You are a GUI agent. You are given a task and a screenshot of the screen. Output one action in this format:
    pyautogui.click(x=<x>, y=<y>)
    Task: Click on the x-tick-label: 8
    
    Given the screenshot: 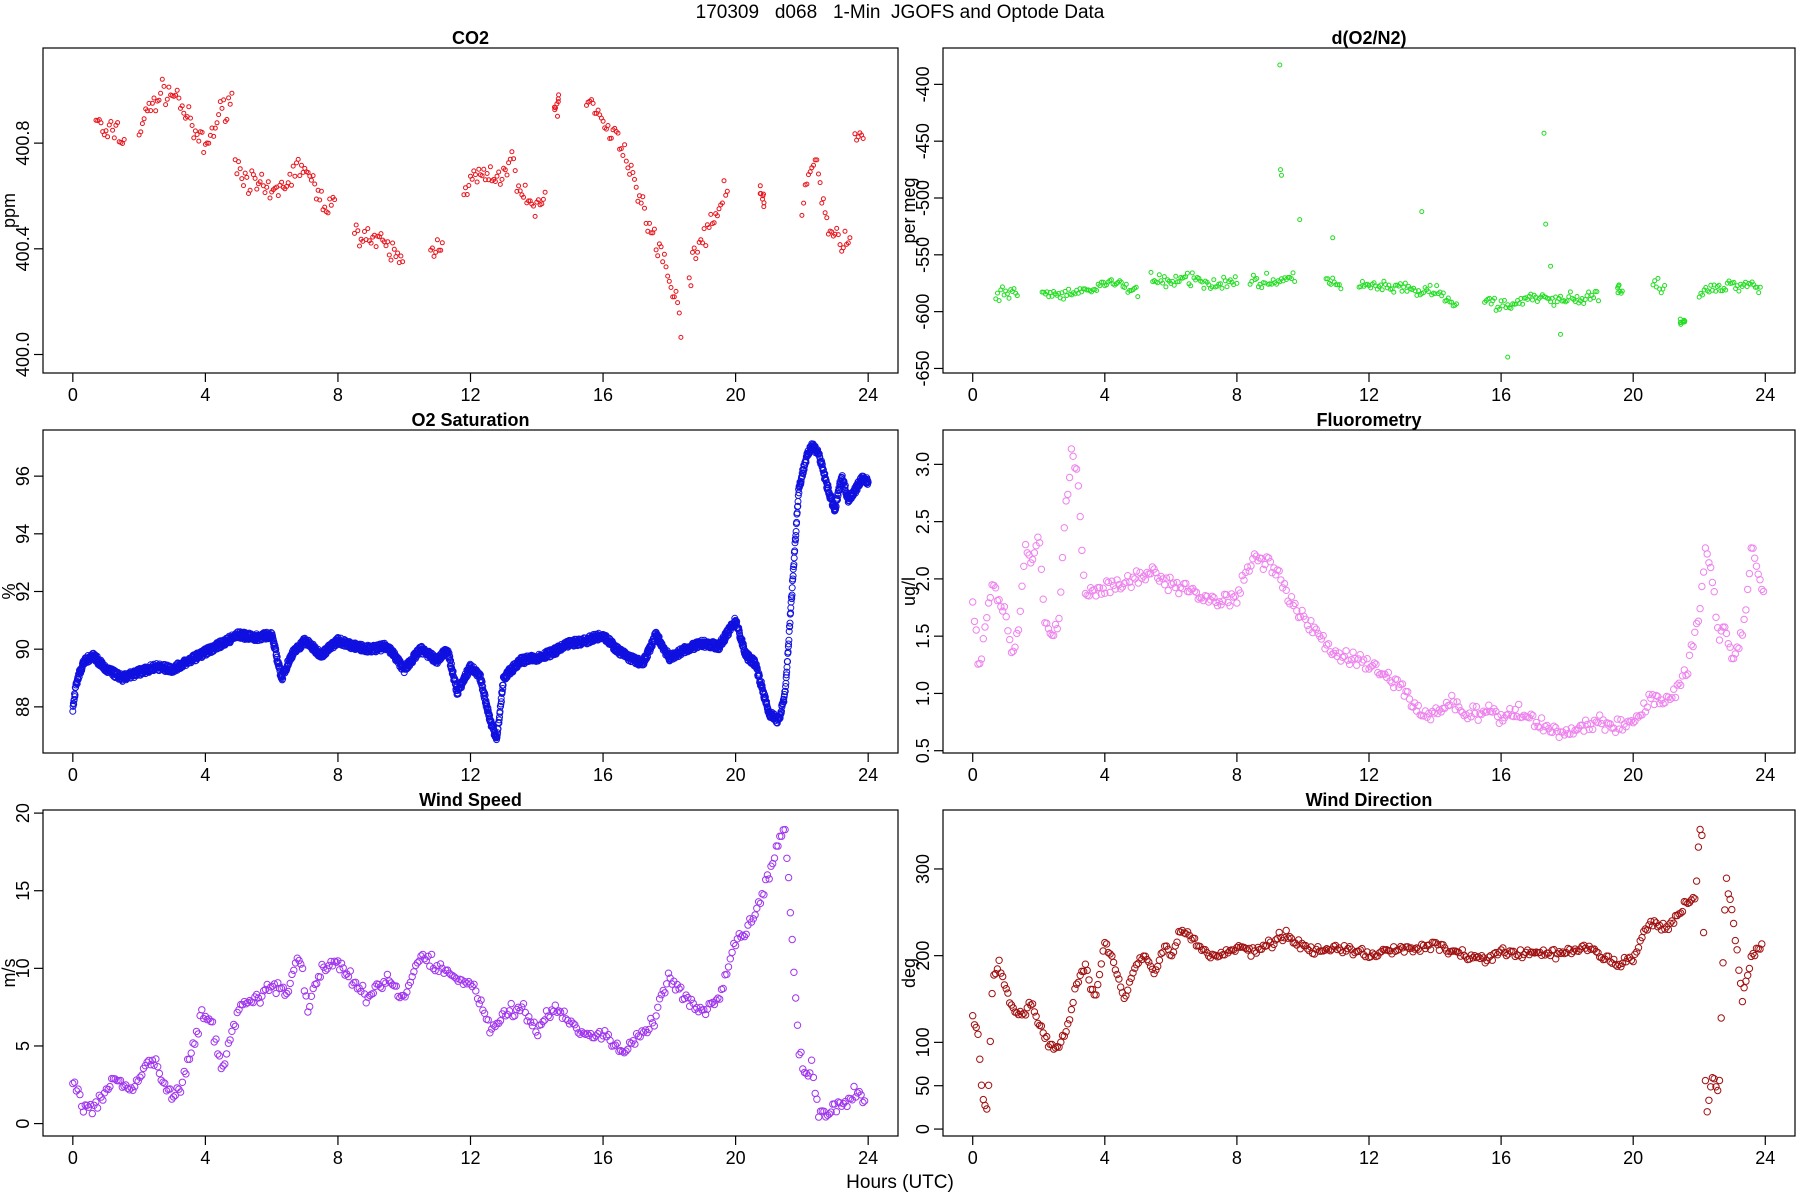 What is the action you would take?
    pyautogui.click(x=1237, y=775)
    